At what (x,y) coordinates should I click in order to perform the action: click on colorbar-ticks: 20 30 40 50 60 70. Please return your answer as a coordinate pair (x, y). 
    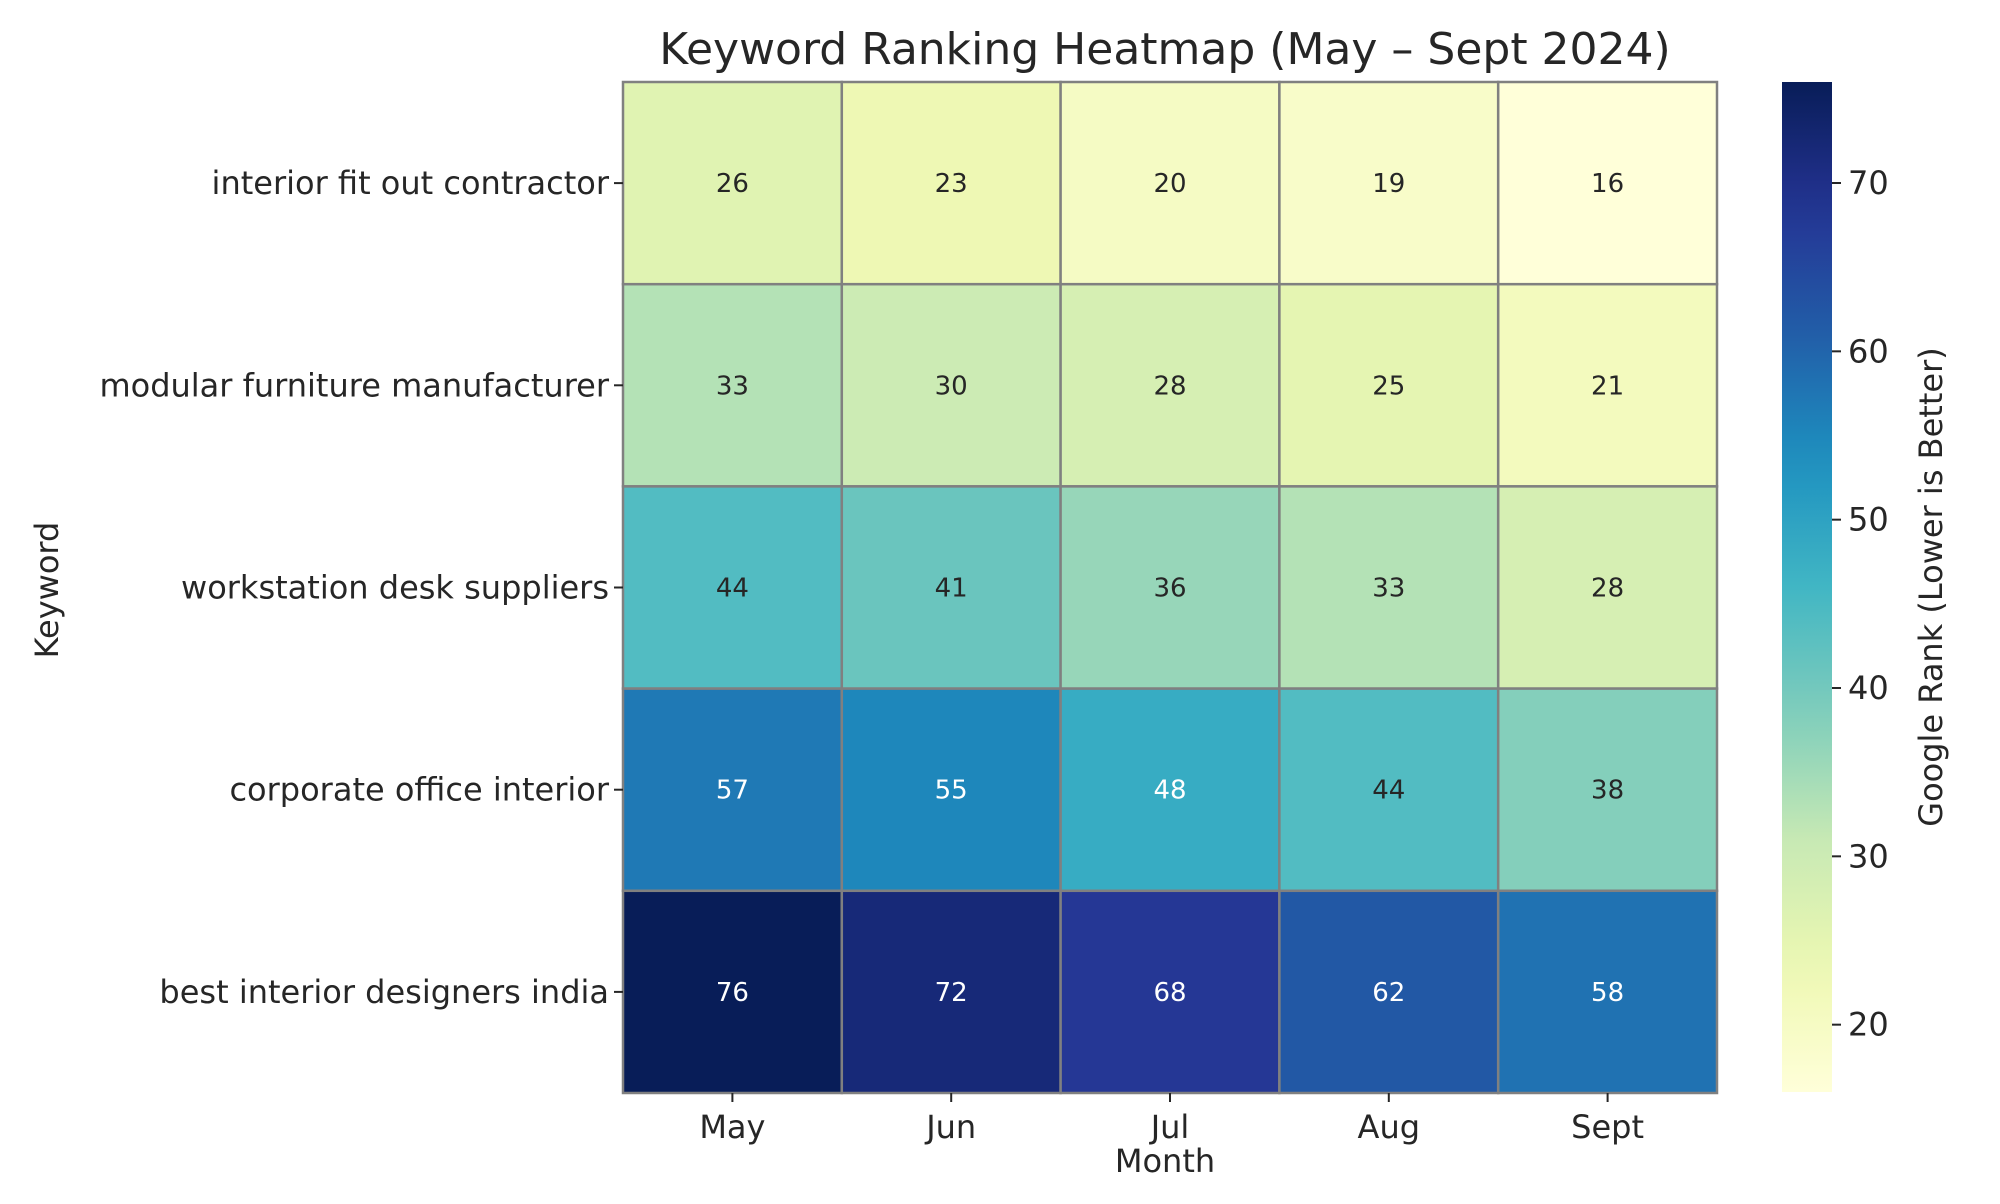
    Looking at the image, I should click on (1860, 604).